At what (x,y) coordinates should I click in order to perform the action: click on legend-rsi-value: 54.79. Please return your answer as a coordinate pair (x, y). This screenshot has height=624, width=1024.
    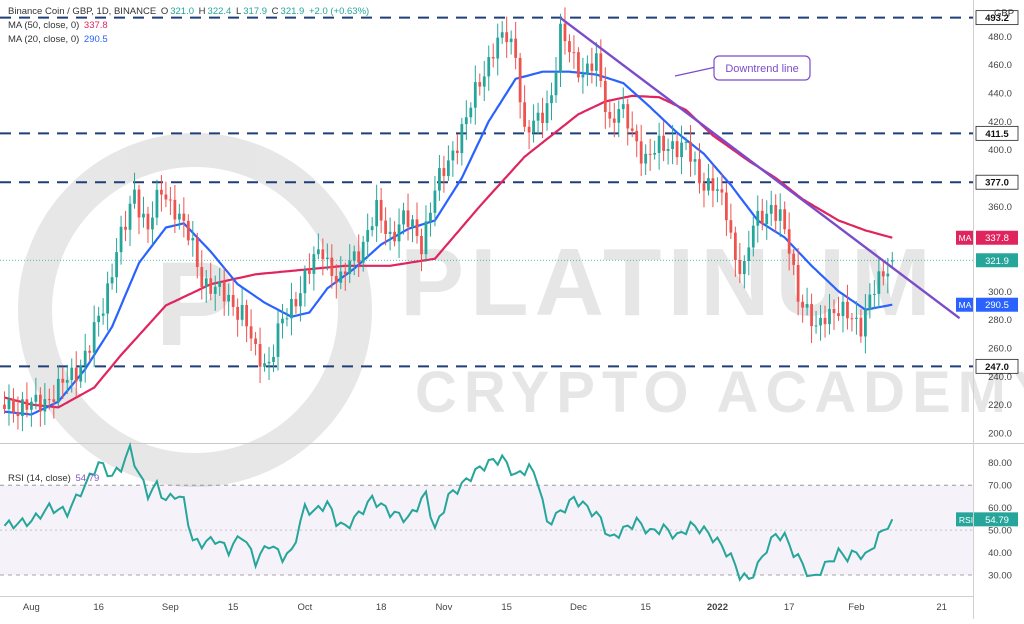
    Looking at the image, I should click on (87, 478).